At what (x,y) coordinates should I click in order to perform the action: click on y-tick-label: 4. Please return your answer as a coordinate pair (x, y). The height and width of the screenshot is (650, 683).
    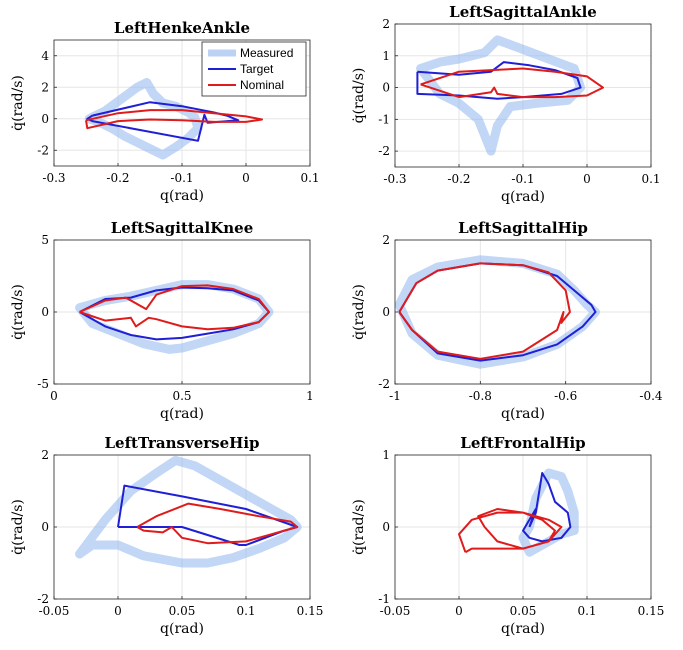
    Looking at the image, I should click on (45, 56).